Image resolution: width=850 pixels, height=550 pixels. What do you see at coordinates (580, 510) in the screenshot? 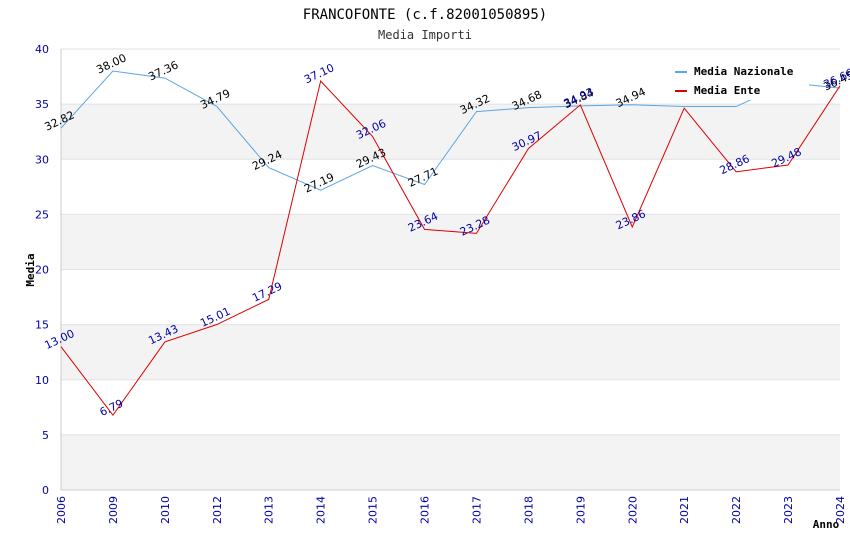
I see `x-tick-label: 2019` at bounding box center [580, 510].